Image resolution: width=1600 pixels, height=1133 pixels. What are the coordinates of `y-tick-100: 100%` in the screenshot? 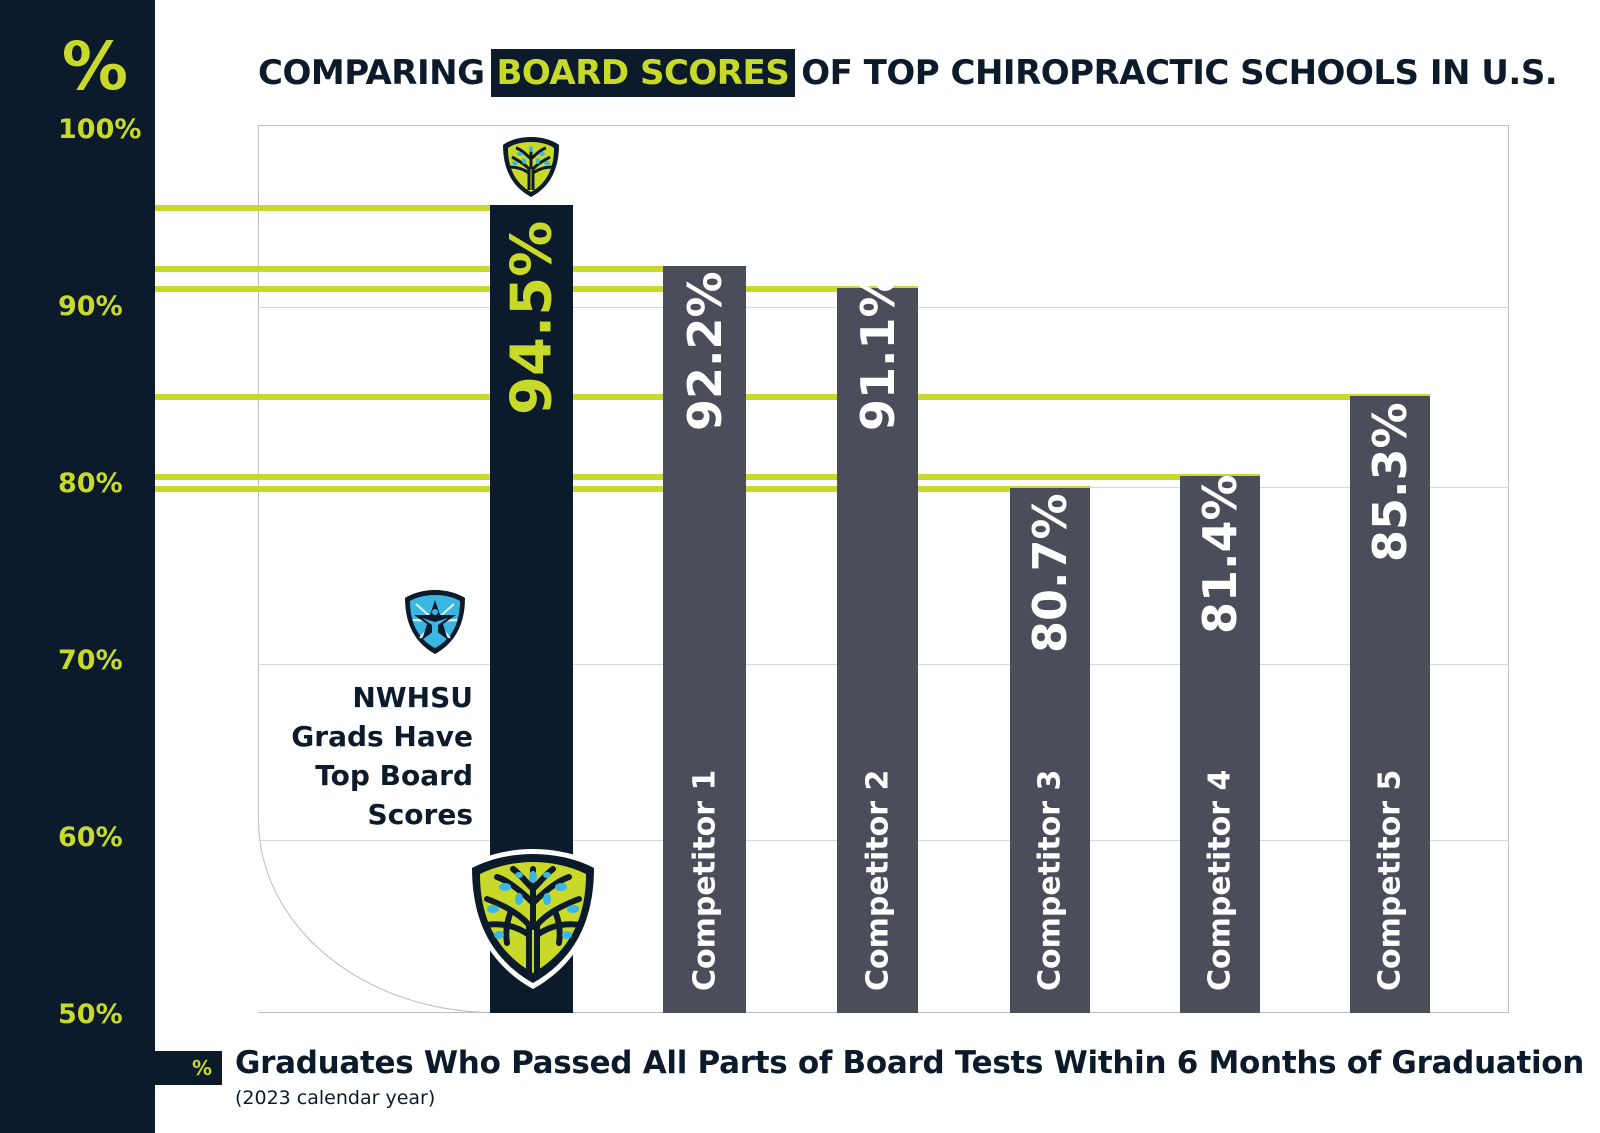 It's located at (100, 129).